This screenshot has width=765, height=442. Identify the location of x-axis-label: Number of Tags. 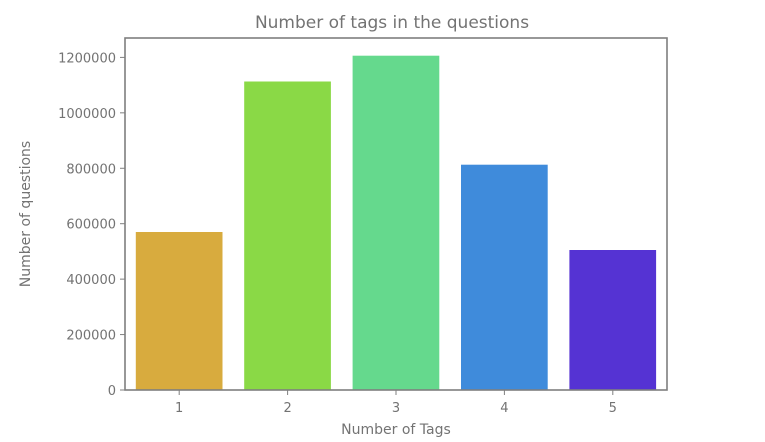
(396, 430).